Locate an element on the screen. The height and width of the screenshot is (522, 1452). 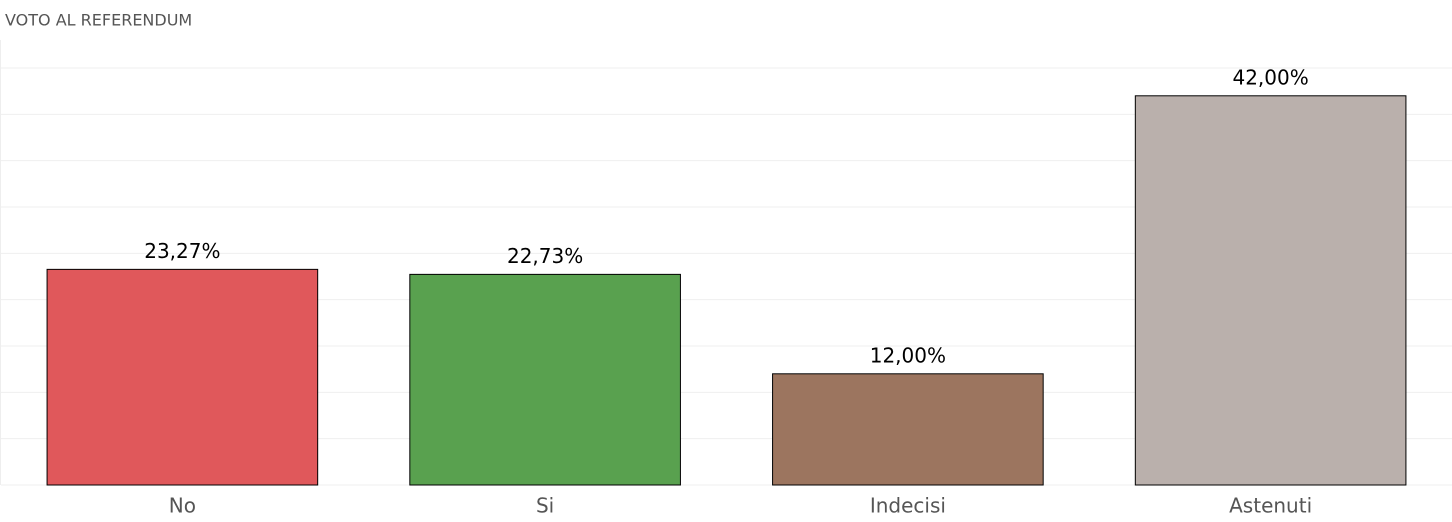
x-tick-label: No is located at coordinates (182, 506).